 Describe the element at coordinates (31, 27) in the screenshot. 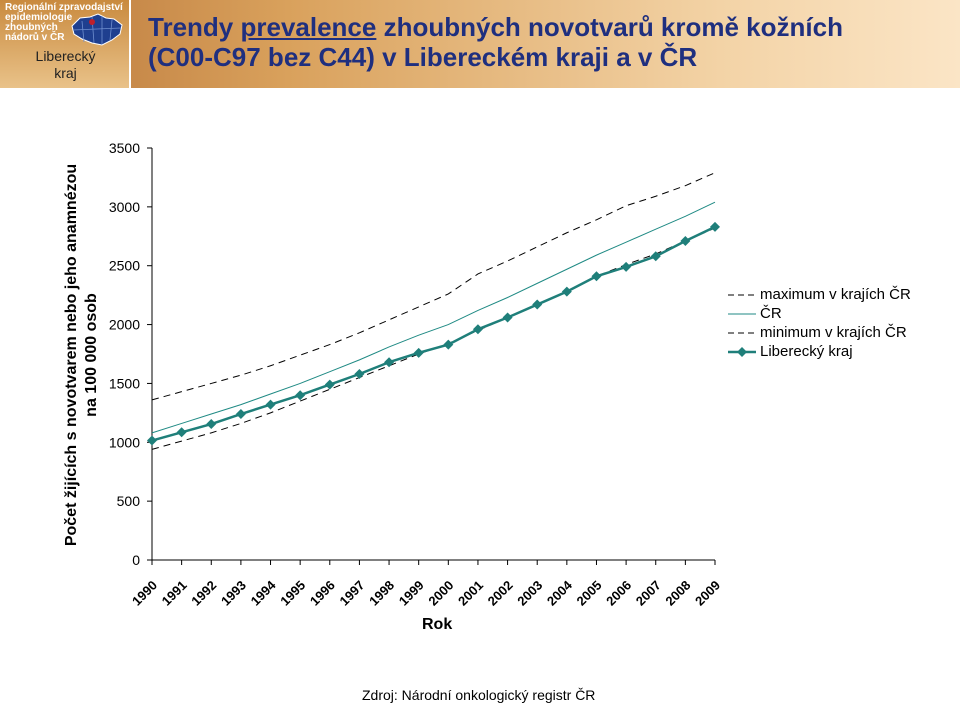

I see `logo-line: zhoubných` at that location.